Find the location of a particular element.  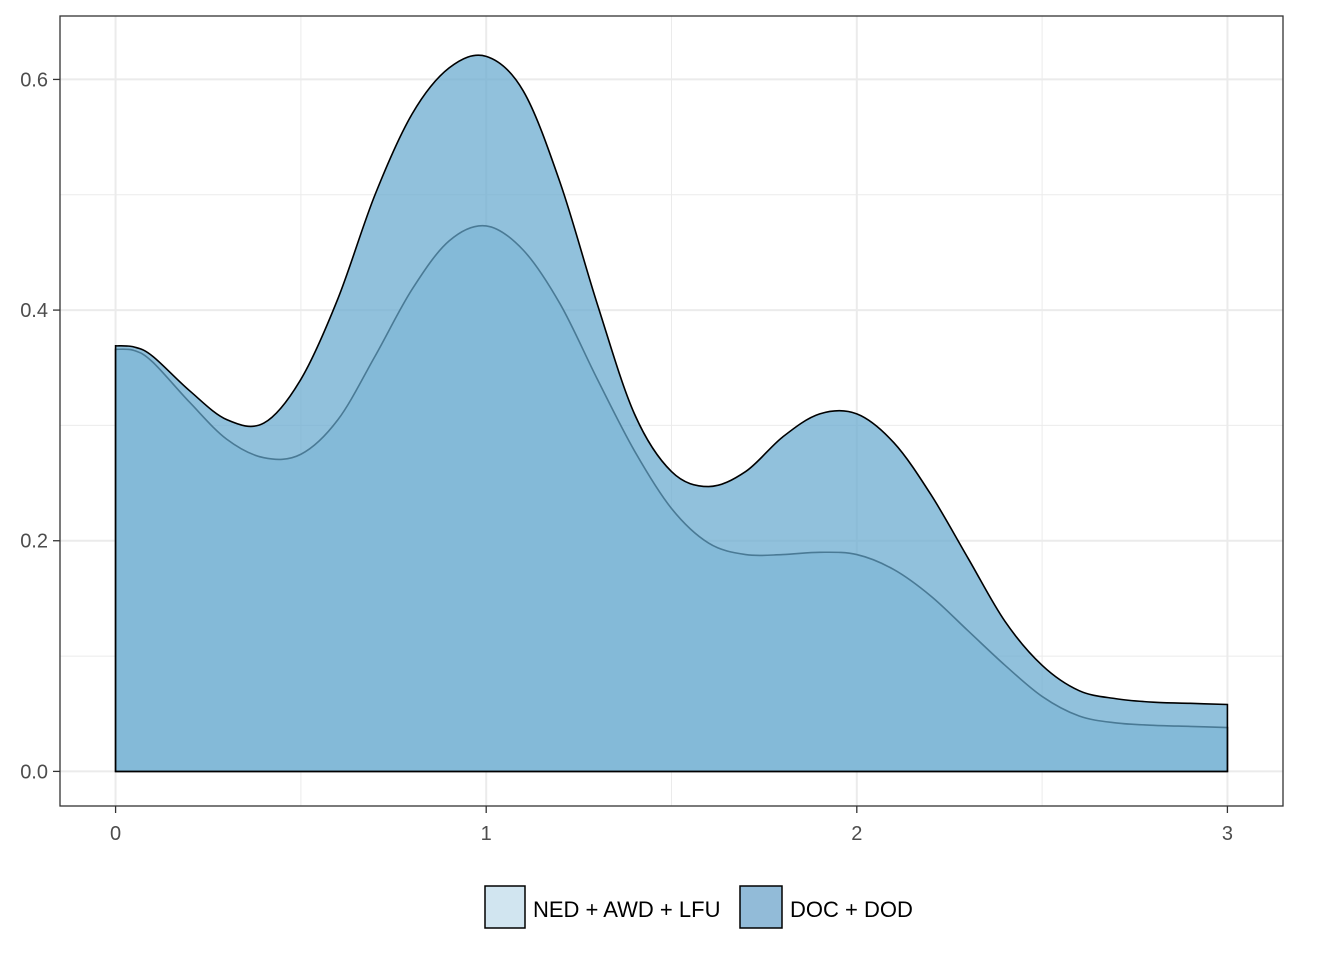

y-tick-label: 0.2 is located at coordinates (34, 542).